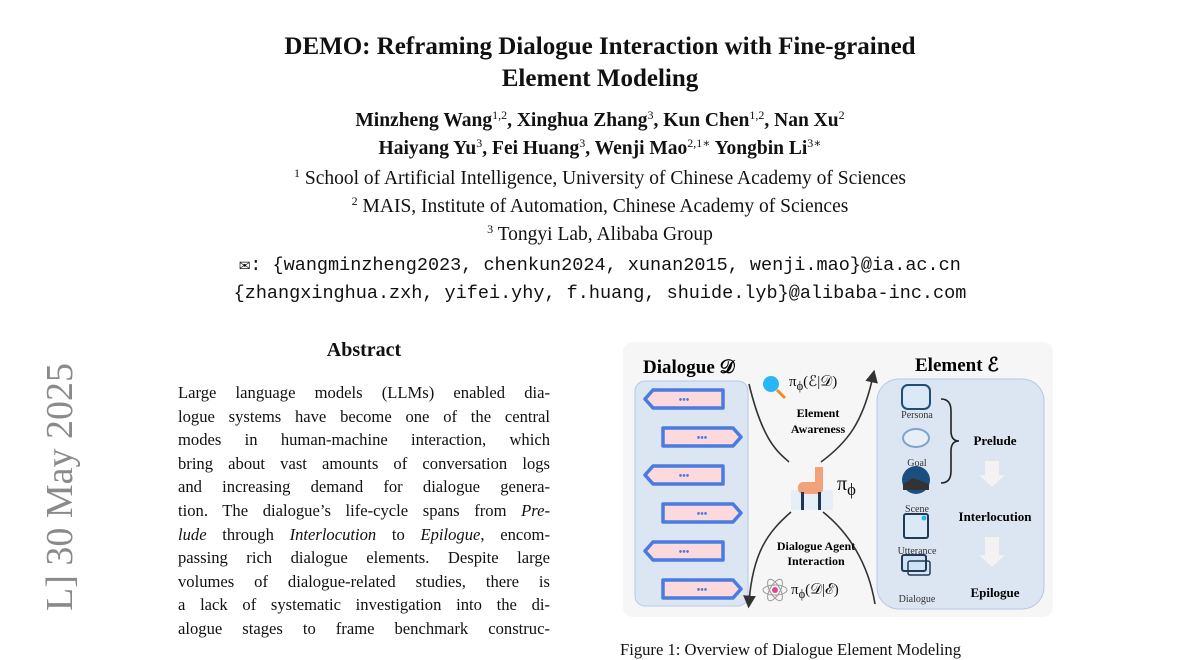 This screenshot has width=1200, height=660. What do you see at coordinates (714, 119) in the screenshot?
I see `author: Kun Chen1,2` at bounding box center [714, 119].